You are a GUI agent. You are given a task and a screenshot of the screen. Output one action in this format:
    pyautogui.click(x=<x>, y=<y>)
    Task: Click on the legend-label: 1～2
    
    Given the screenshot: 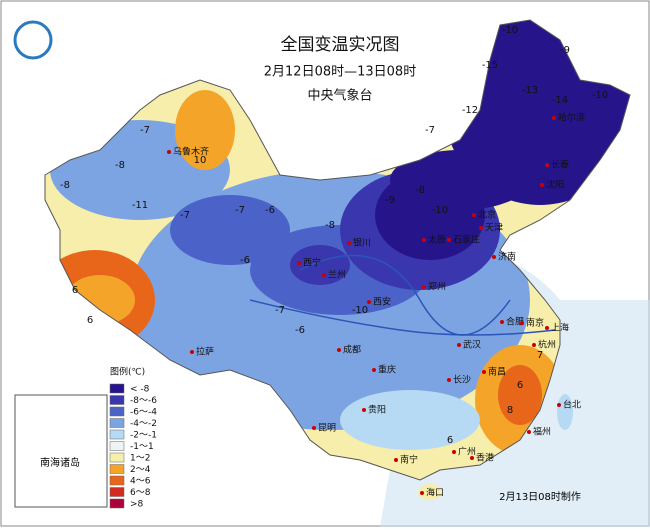 What is the action you would take?
    pyautogui.click(x=140, y=459)
    